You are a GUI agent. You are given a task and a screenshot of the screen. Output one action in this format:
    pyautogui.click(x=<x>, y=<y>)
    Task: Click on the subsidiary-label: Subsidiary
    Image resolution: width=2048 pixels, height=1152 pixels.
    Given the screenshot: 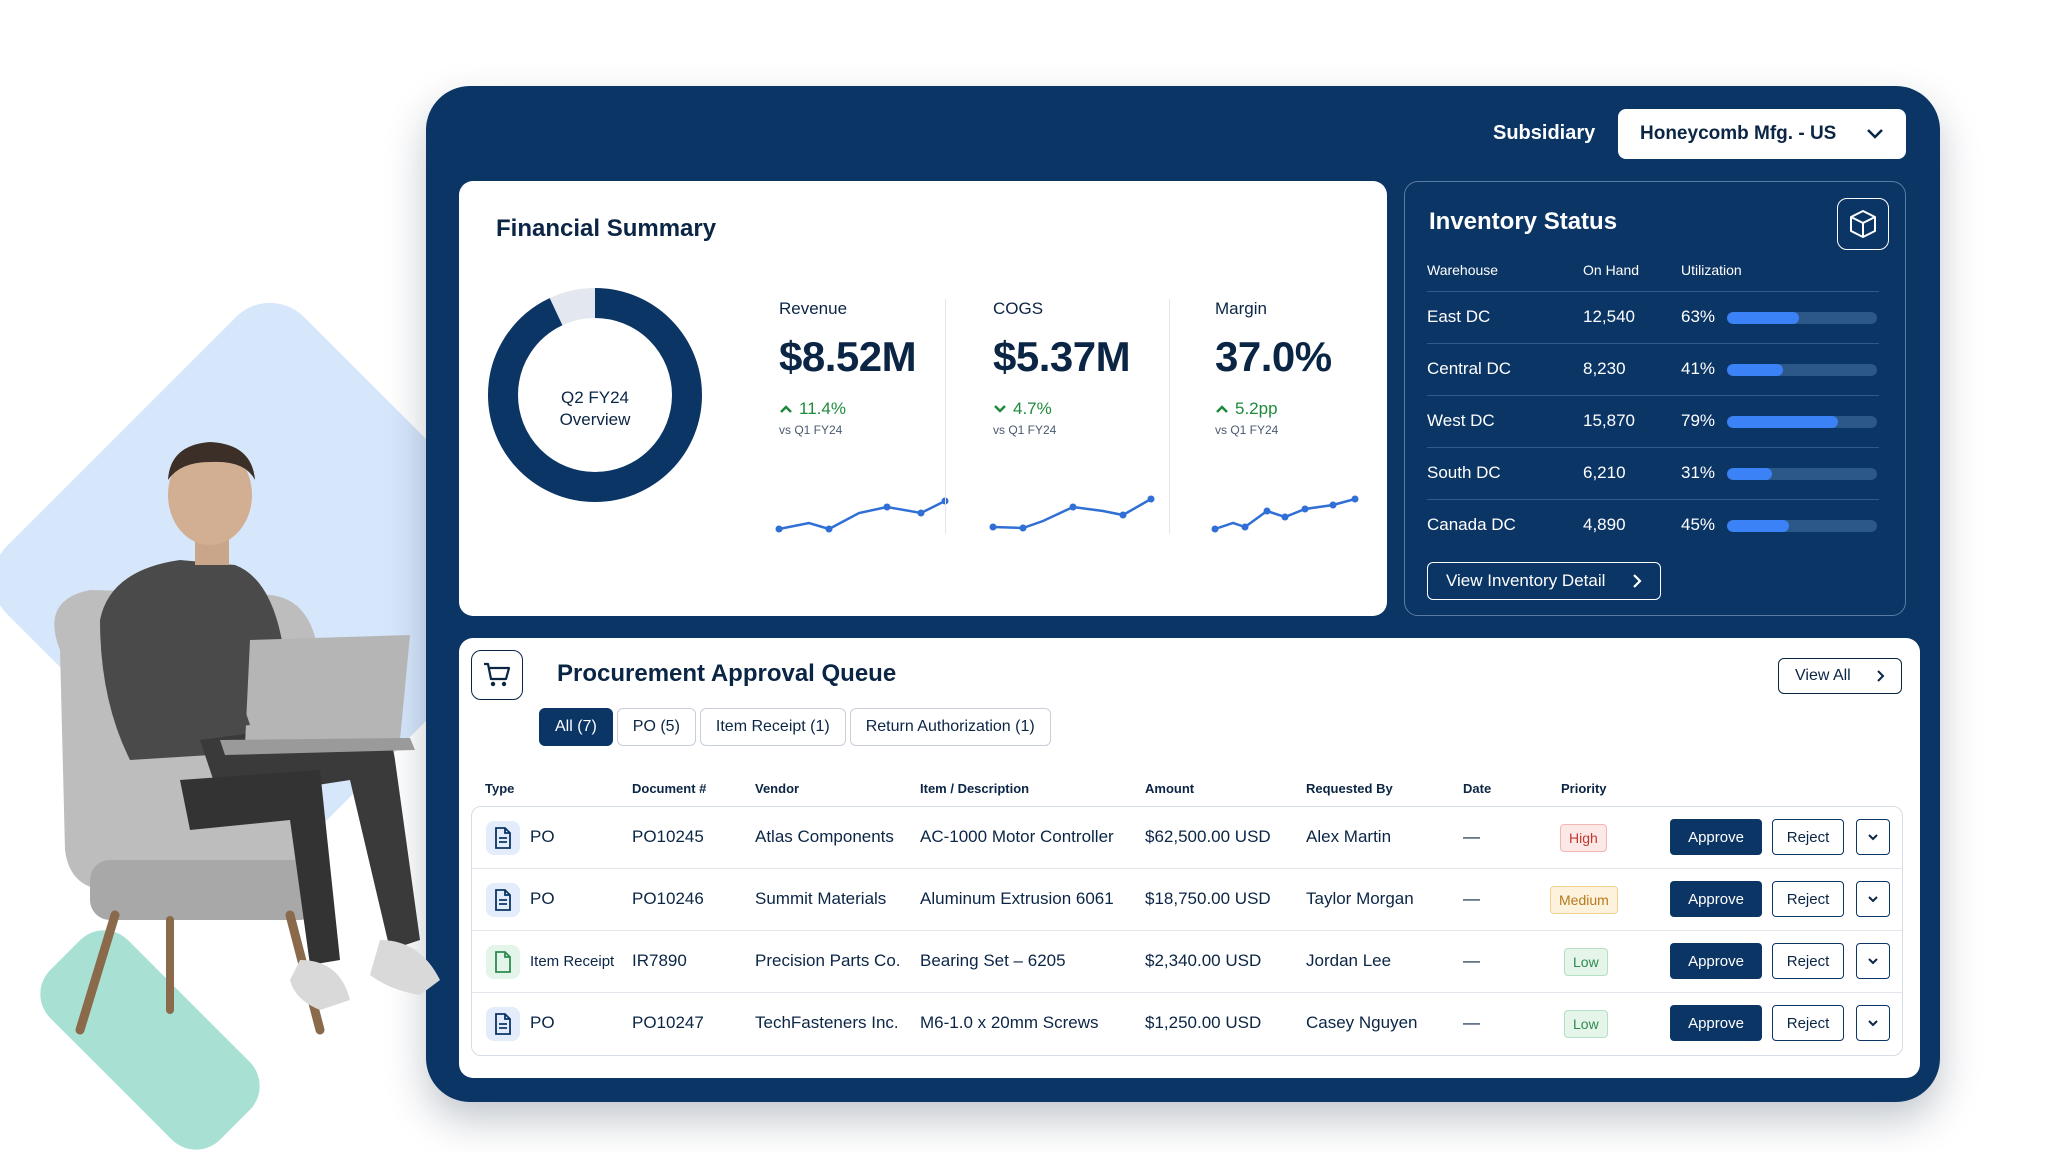 What is the action you would take?
    pyautogui.click(x=1544, y=133)
    